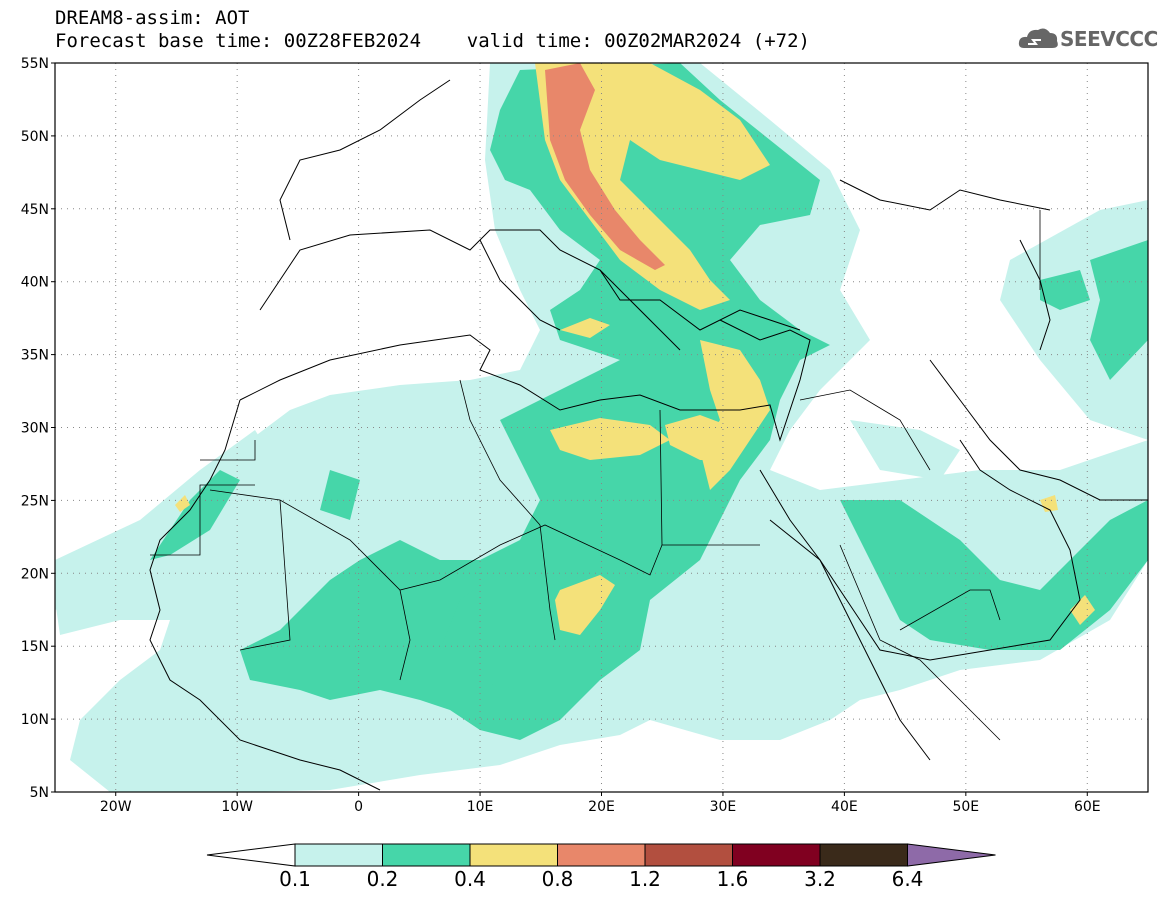 Image resolution: width=1165 pixels, height=905 pixels. Describe the element at coordinates (39, 793) in the screenshot. I see `lat-tick-label: 5N` at that location.